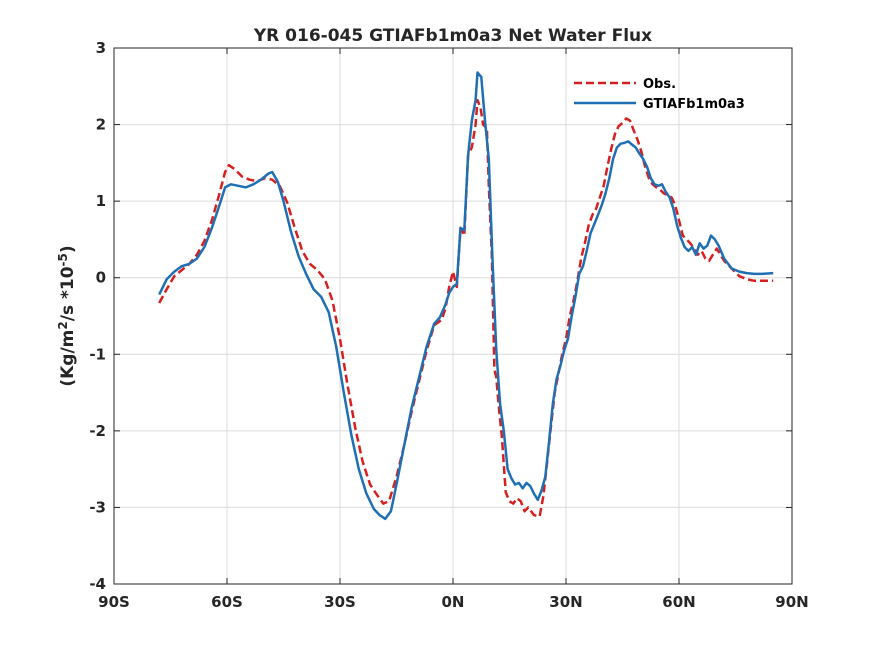 Image resolution: width=875 pixels, height=656 pixels. What do you see at coordinates (101, 48) in the screenshot?
I see `y-tick-label: 3` at bounding box center [101, 48].